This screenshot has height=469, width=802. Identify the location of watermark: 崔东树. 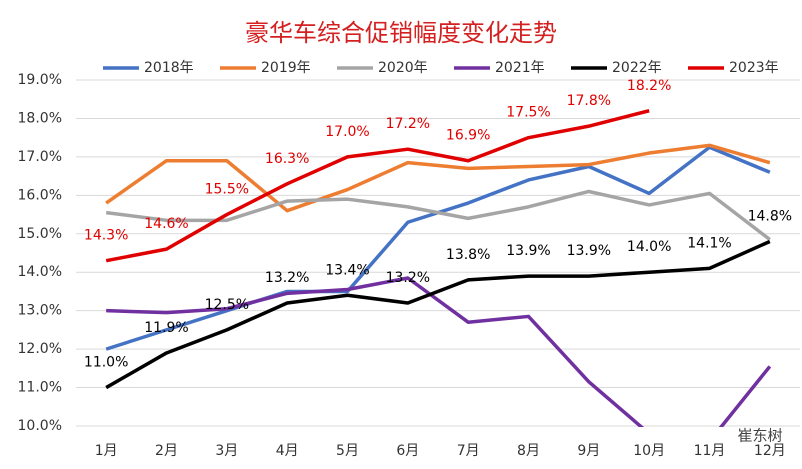
(759, 436).